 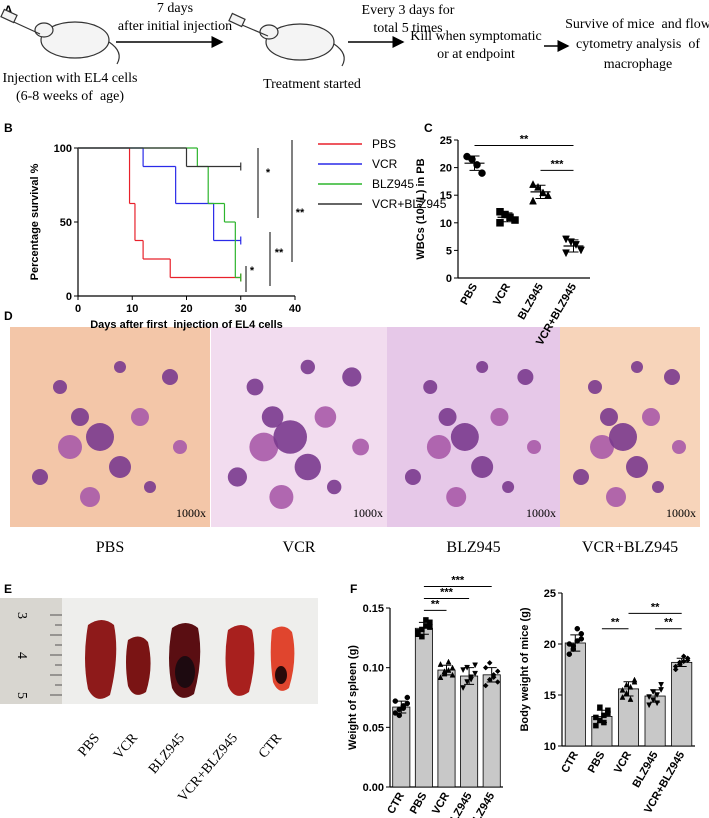 What do you see at coordinates (110, 427) in the screenshot?
I see `micrograph` at bounding box center [110, 427].